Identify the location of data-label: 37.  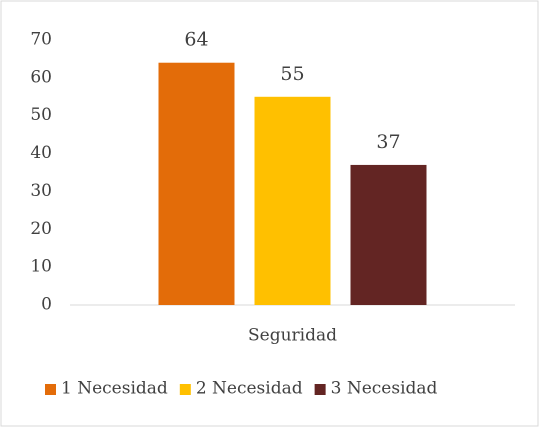
(388, 142).